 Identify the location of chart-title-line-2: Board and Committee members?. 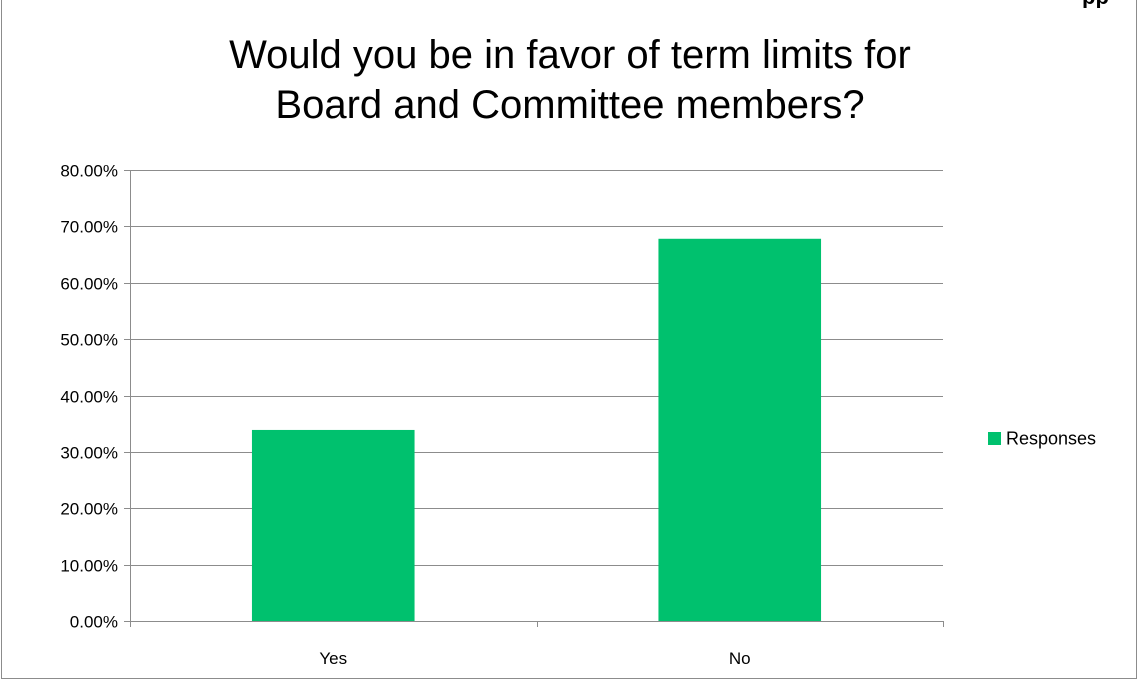
(570, 105).